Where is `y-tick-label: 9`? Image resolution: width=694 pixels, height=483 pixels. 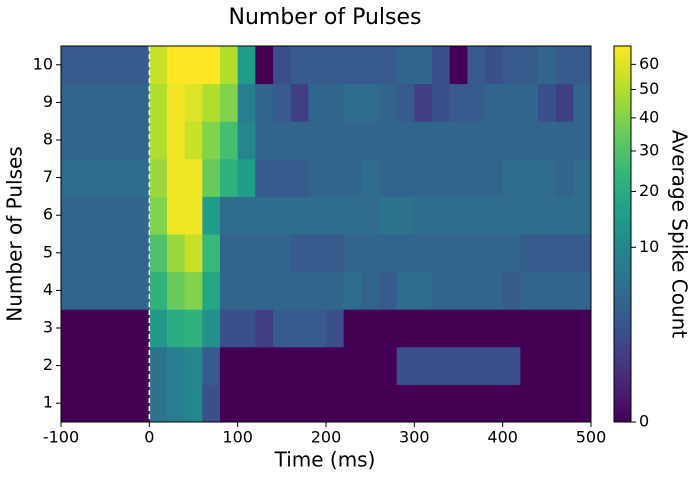
y-tick-label: 9 is located at coordinates (48, 101).